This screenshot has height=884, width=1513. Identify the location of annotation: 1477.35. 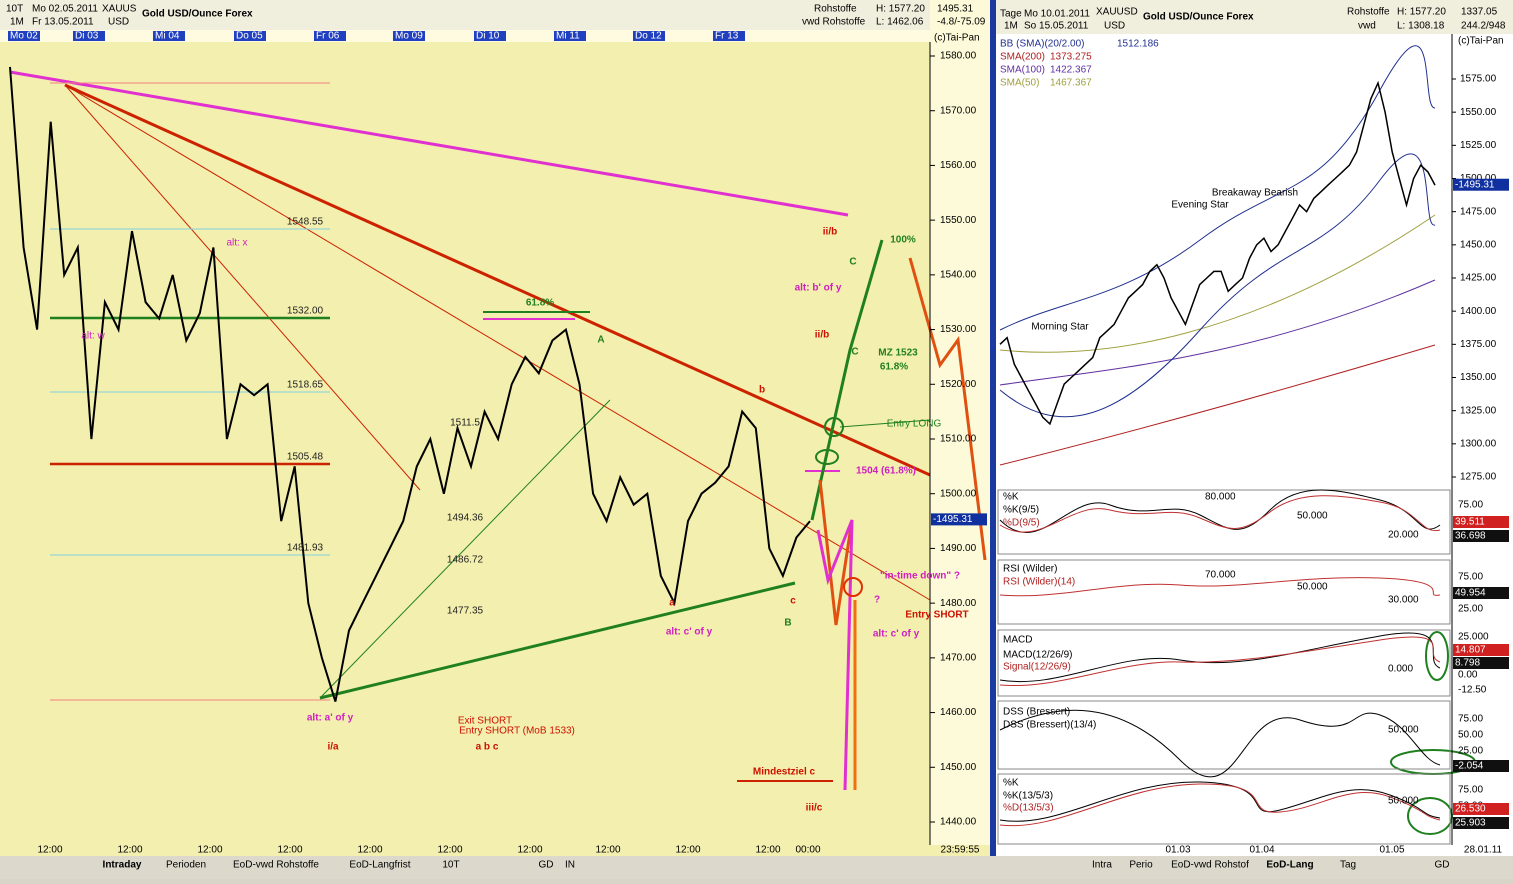
(465, 611).